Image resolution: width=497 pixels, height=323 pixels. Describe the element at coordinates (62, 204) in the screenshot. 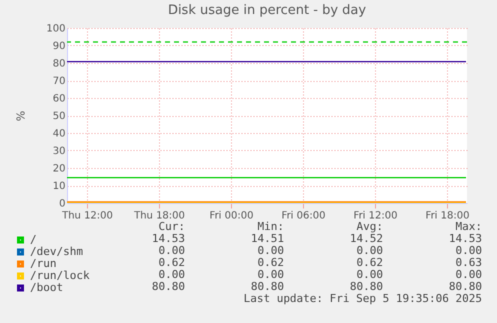

I see `y-tick-label: 0` at that location.